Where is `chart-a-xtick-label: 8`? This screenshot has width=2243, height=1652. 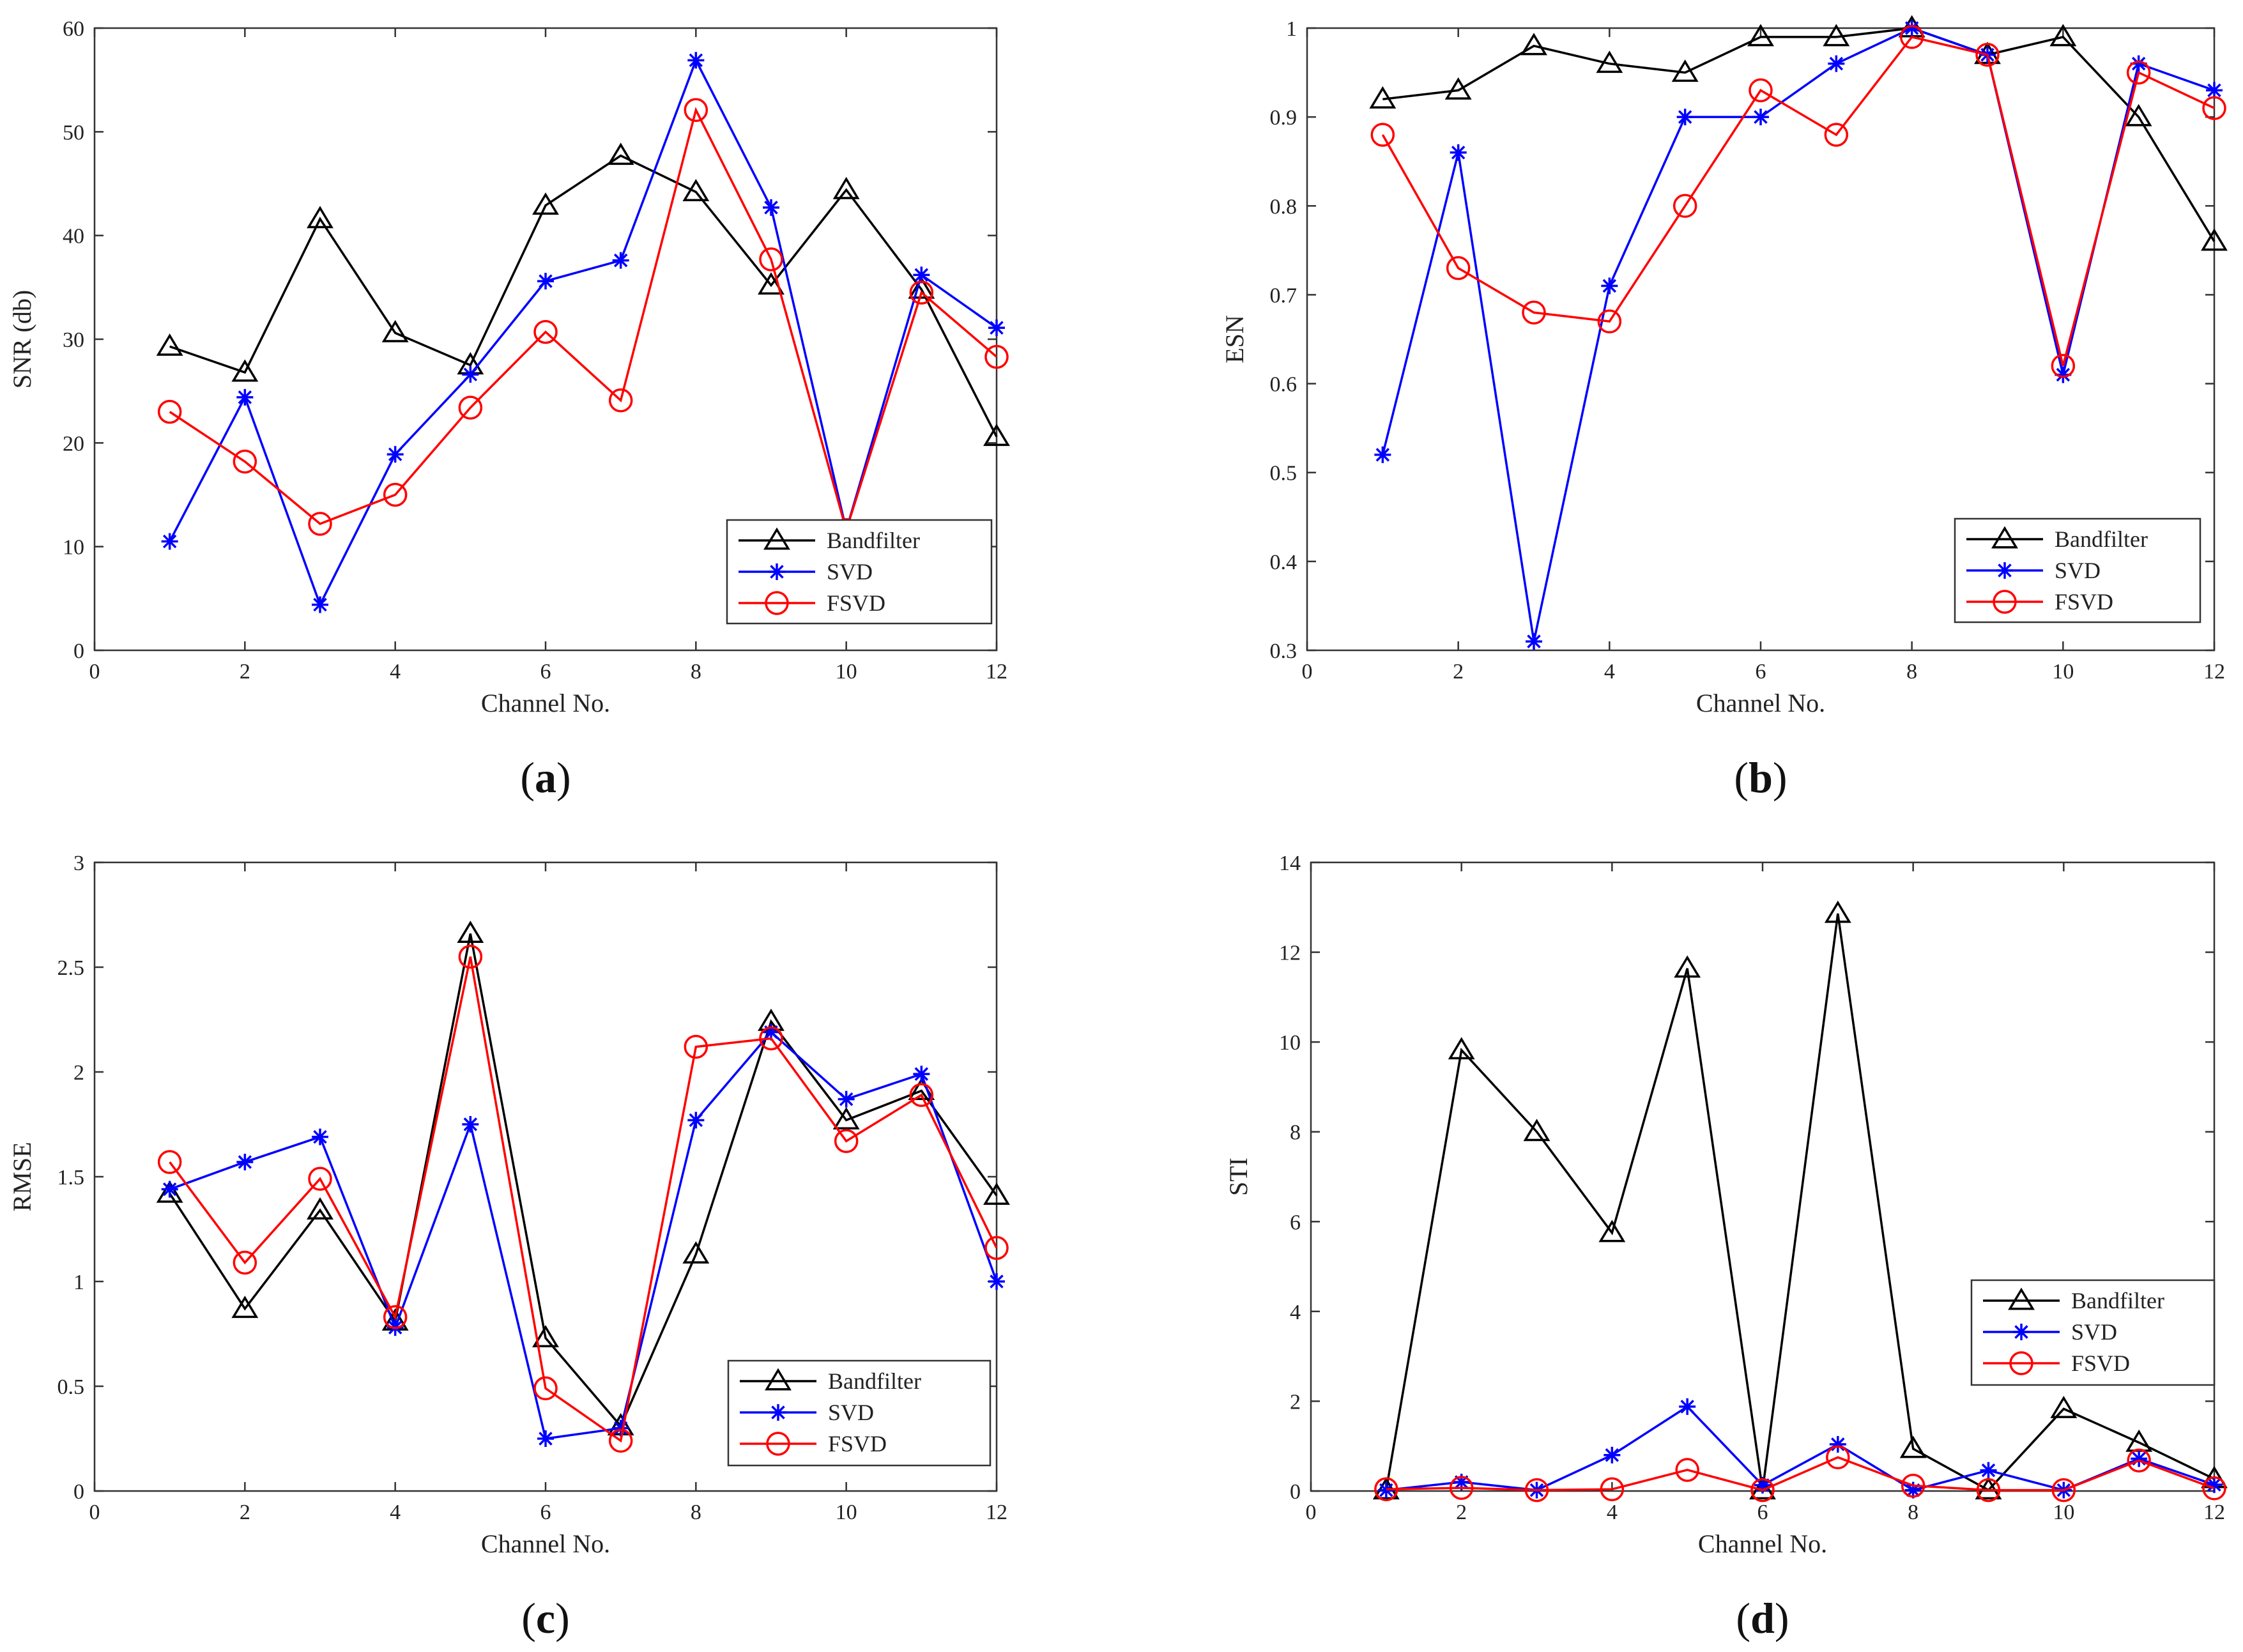
chart-a-xtick-label: 8 is located at coordinates (696, 672).